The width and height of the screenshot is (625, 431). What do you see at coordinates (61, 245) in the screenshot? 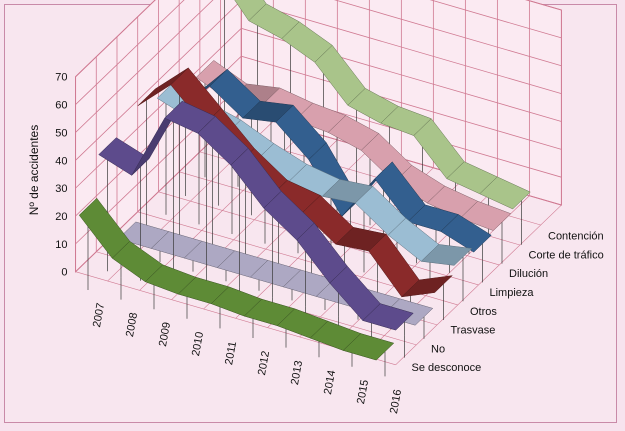
I see `y-tick-label: 10` at bounding box center [61, 245].